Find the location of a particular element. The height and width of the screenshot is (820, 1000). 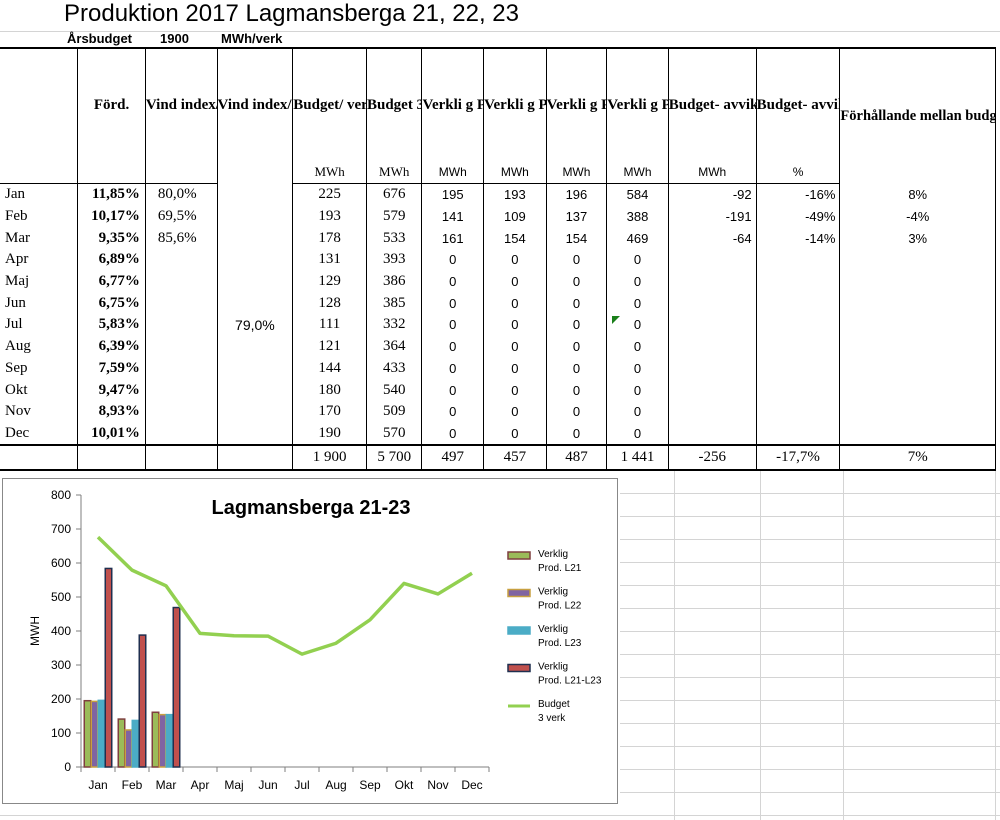

budget-verk-cell: 121 is located at coordinates (329, 346).